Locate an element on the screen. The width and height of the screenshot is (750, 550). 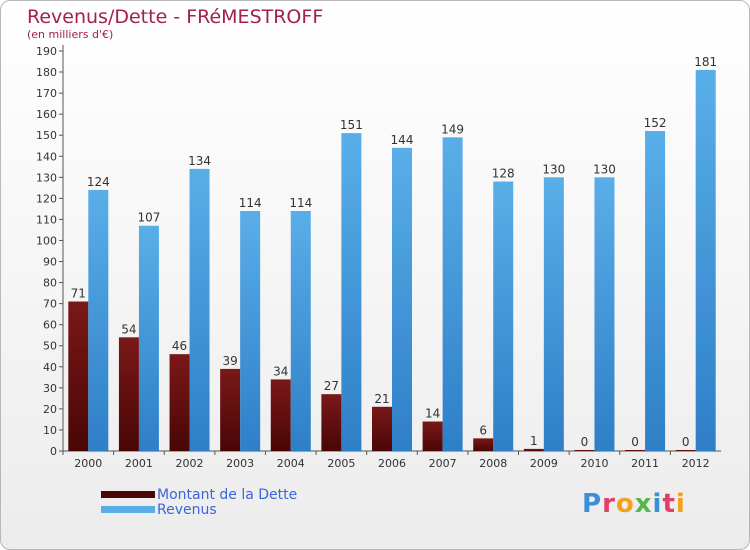
chart-title: Revenus/Dette - FRéMESTROFF is located at coordinates (175, 17).